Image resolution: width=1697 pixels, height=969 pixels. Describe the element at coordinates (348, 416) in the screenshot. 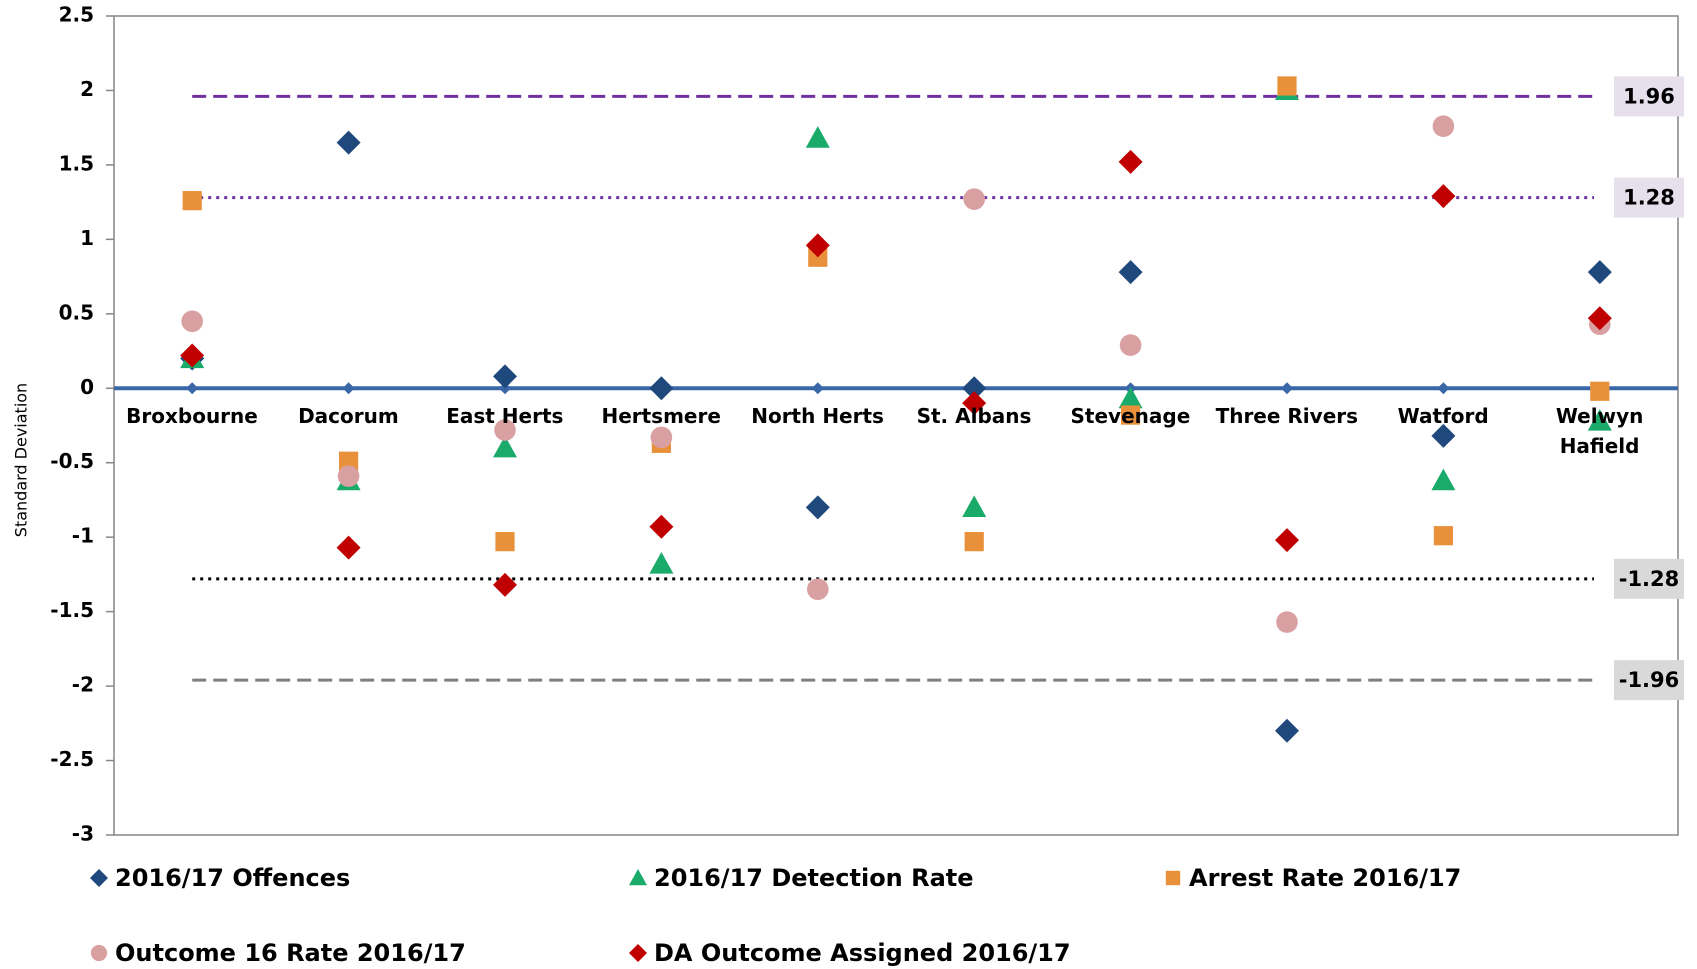

I see `x-tick-label: Dacorum` at that location.